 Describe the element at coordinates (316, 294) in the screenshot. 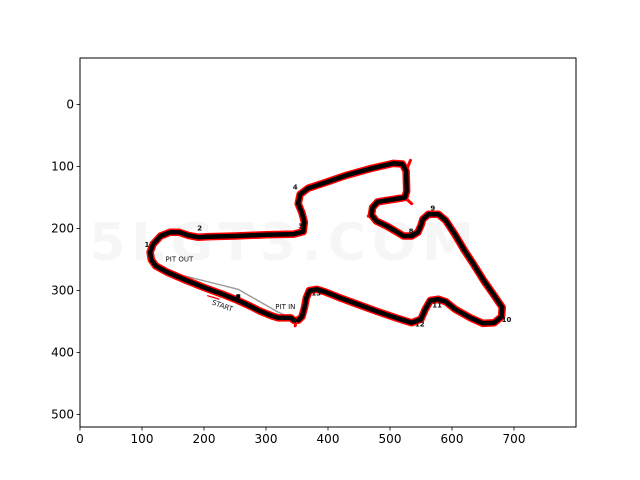

I see `corner-label: 13` at that location.